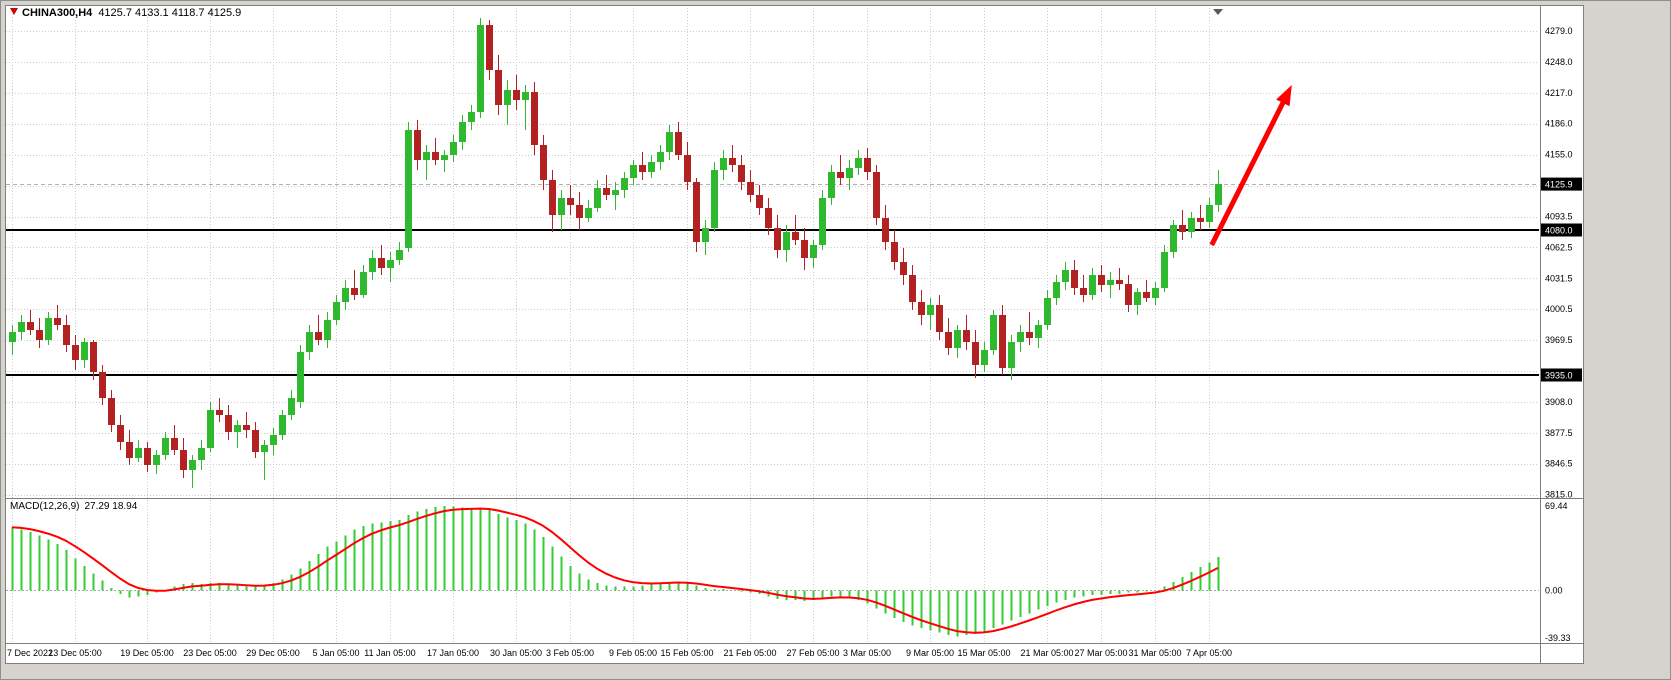  What do you see at coordinates (615, 571) in the screenshot?
I see `macd-histogram` at bounding box center [615, 571].